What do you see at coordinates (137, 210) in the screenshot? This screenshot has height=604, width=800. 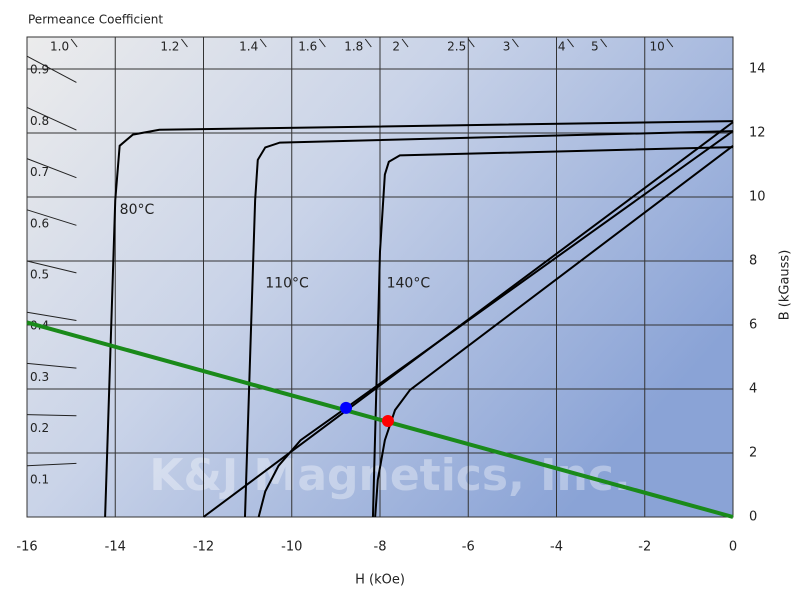 I see `curve-label: 80°C` at bounding box center [137, 210].